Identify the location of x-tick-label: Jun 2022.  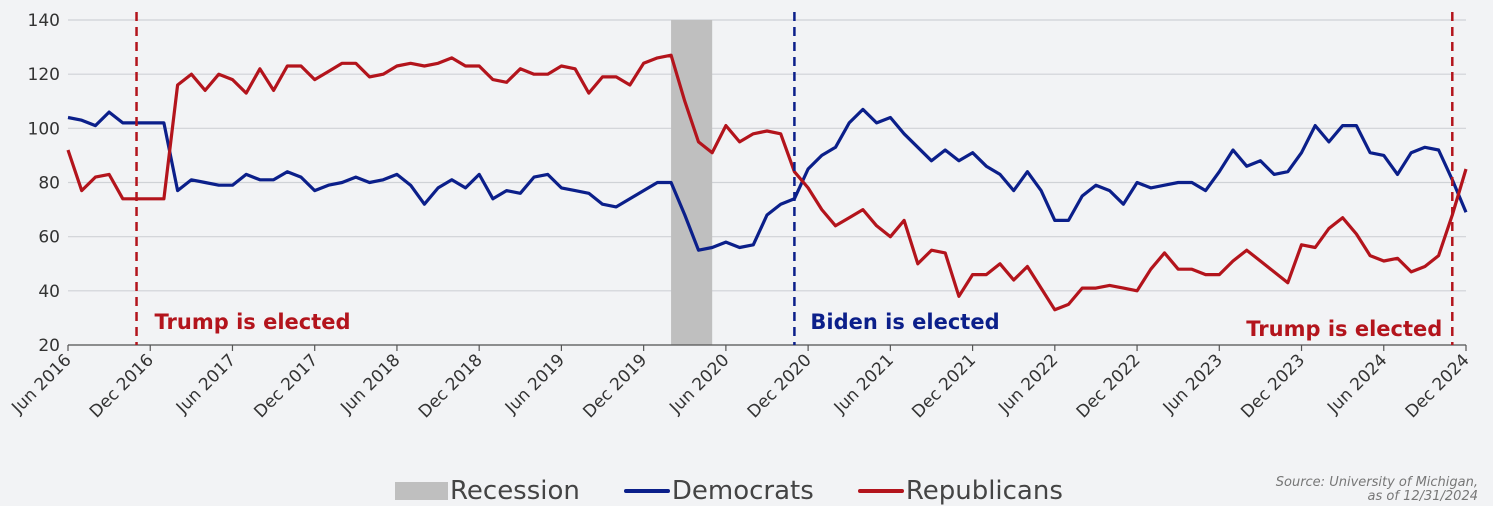
(1028, 384).